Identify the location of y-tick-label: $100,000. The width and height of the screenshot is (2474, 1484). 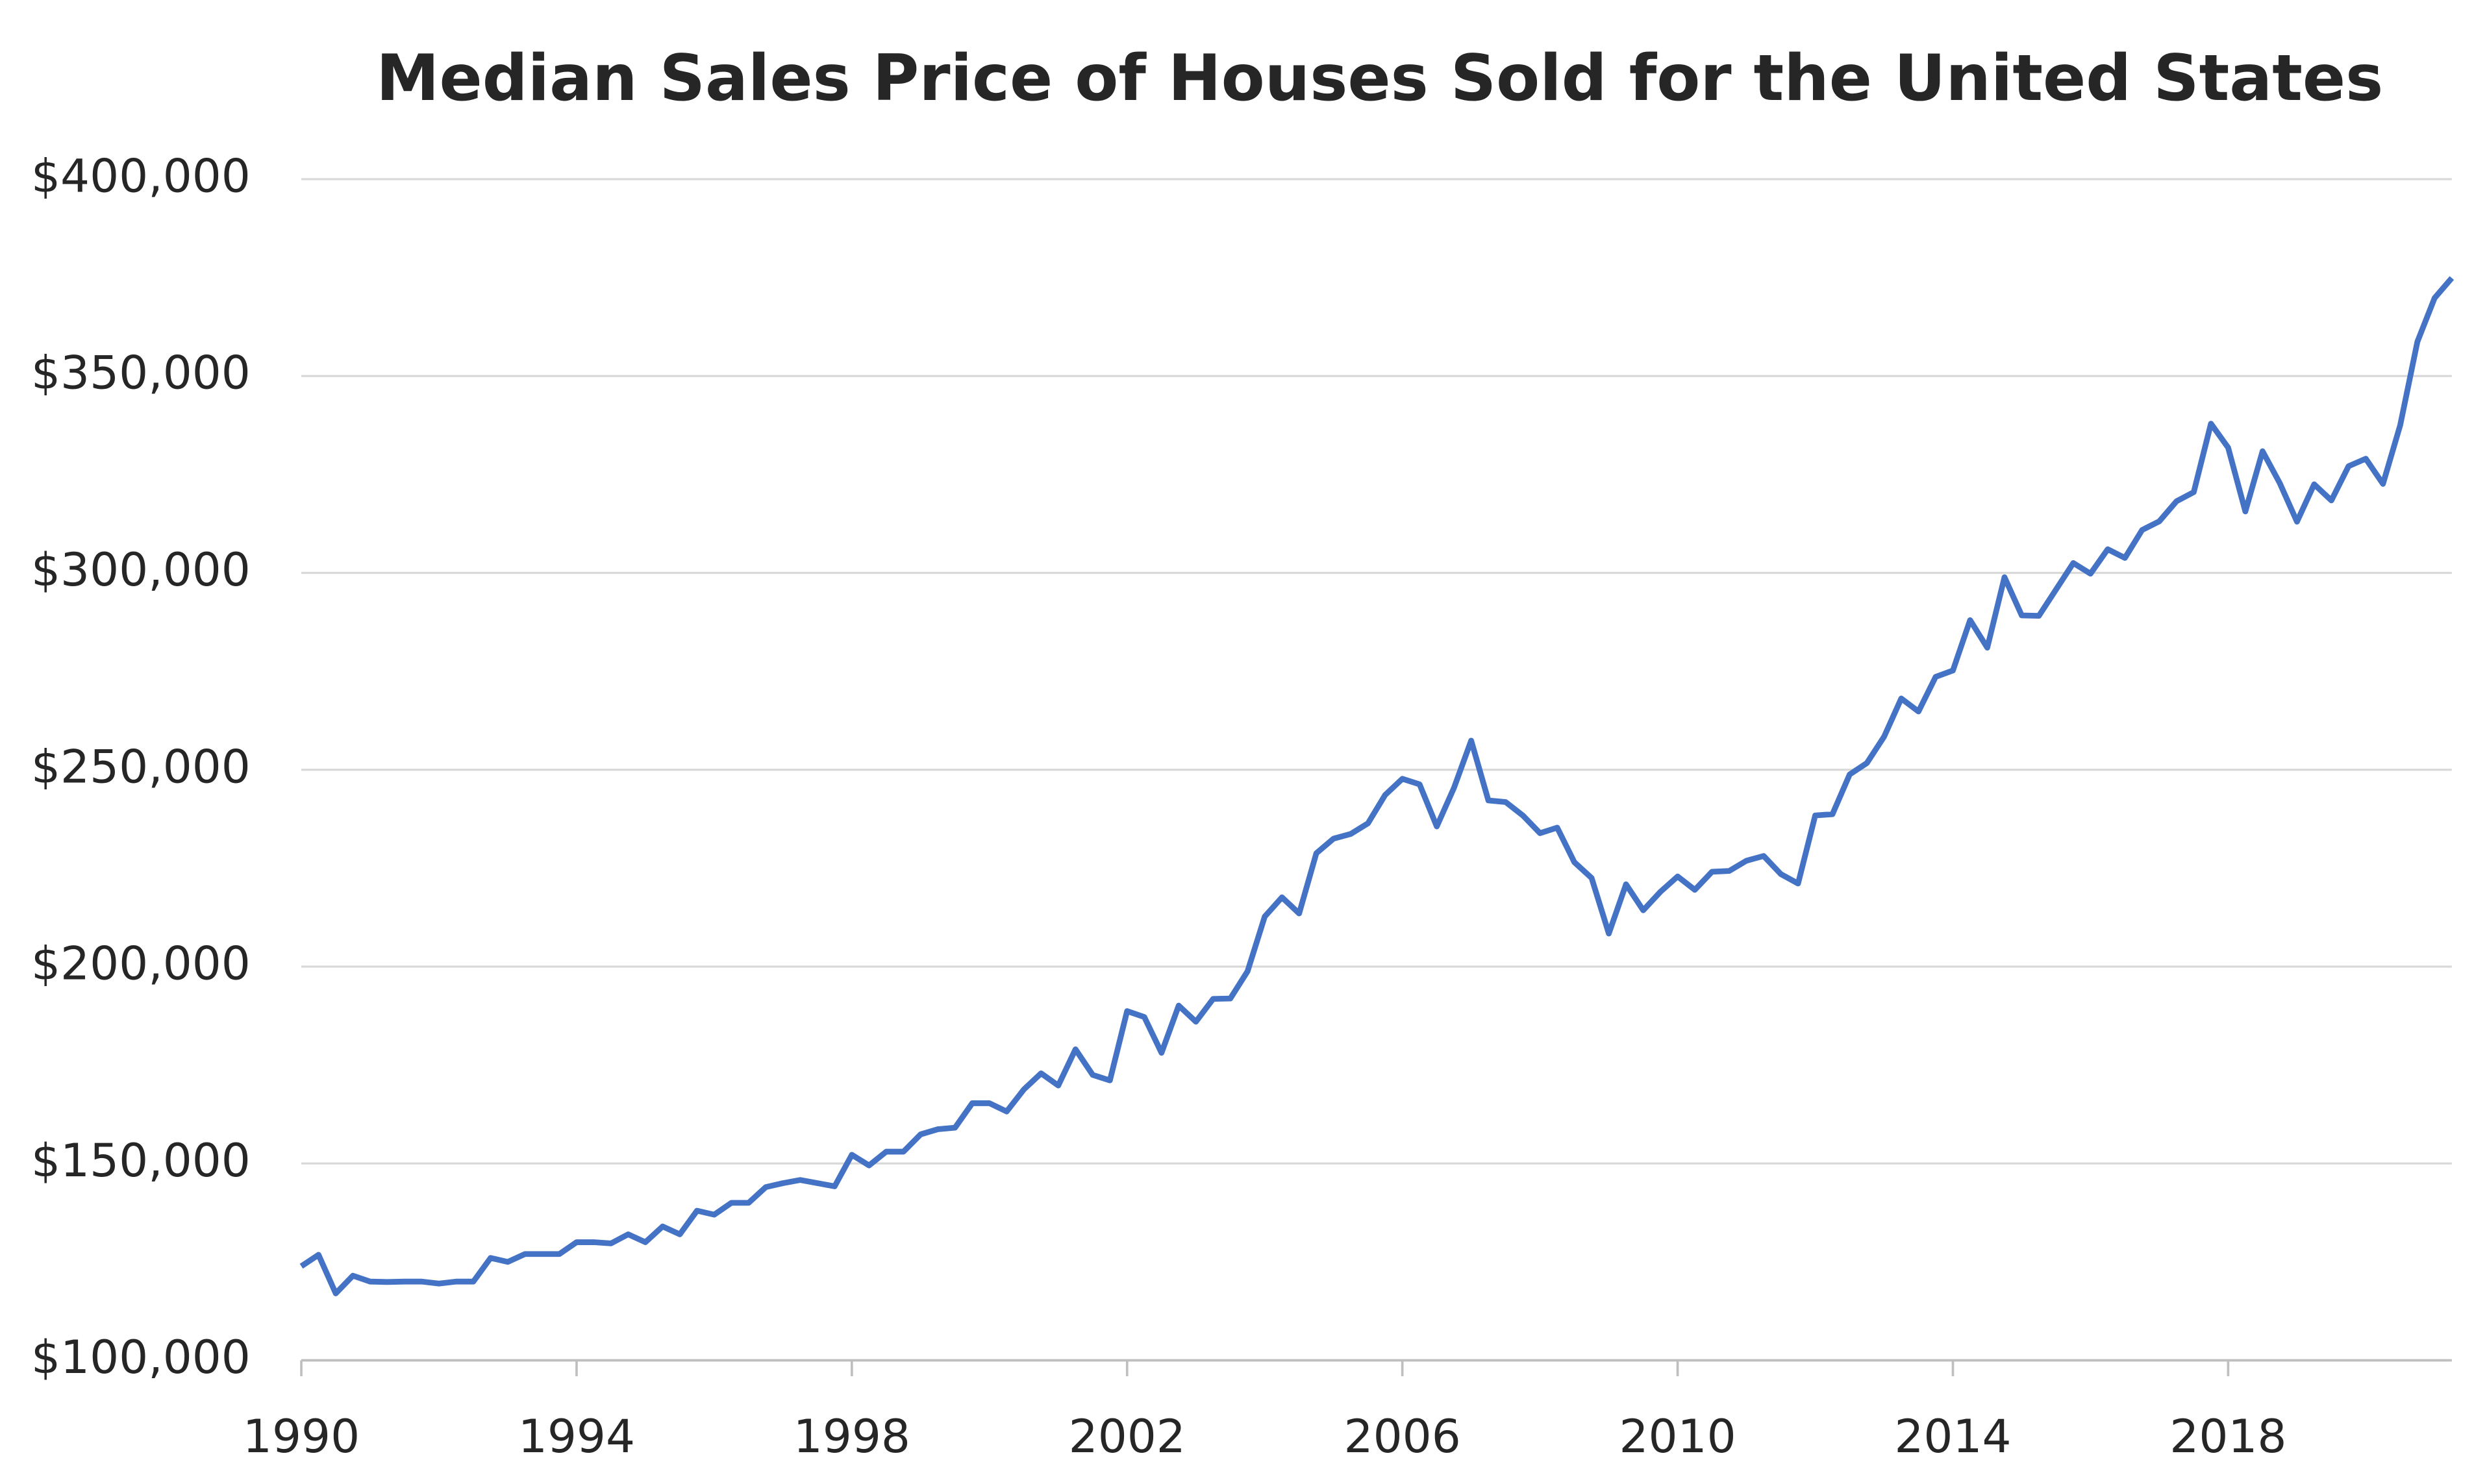
(141, 1357).